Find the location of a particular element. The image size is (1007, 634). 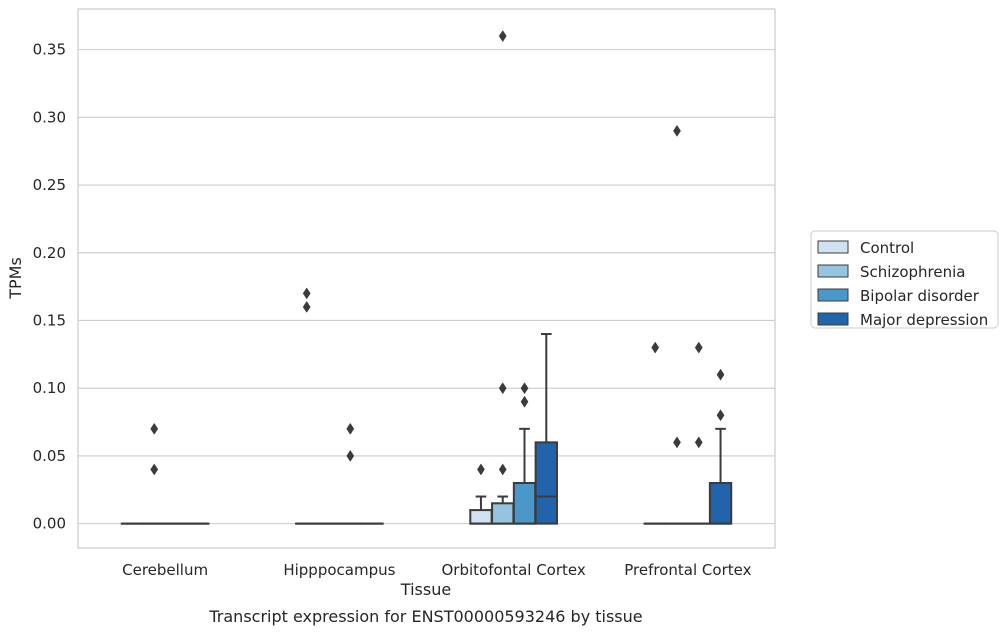

y-tick-label: 0.25 is located at coordinates (49, 185).